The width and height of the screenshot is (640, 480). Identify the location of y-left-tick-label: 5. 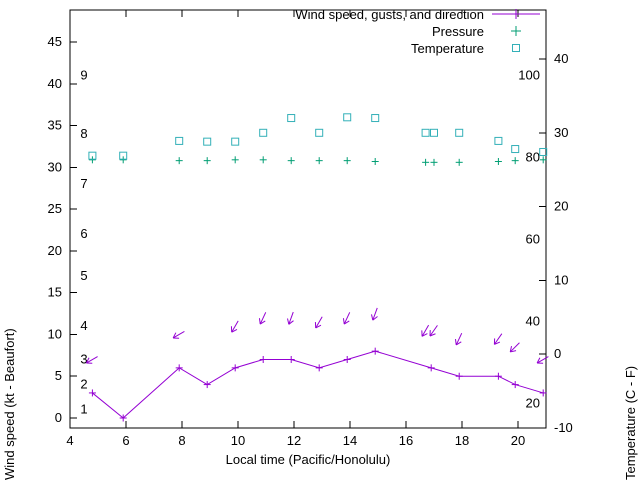
(58, 375).